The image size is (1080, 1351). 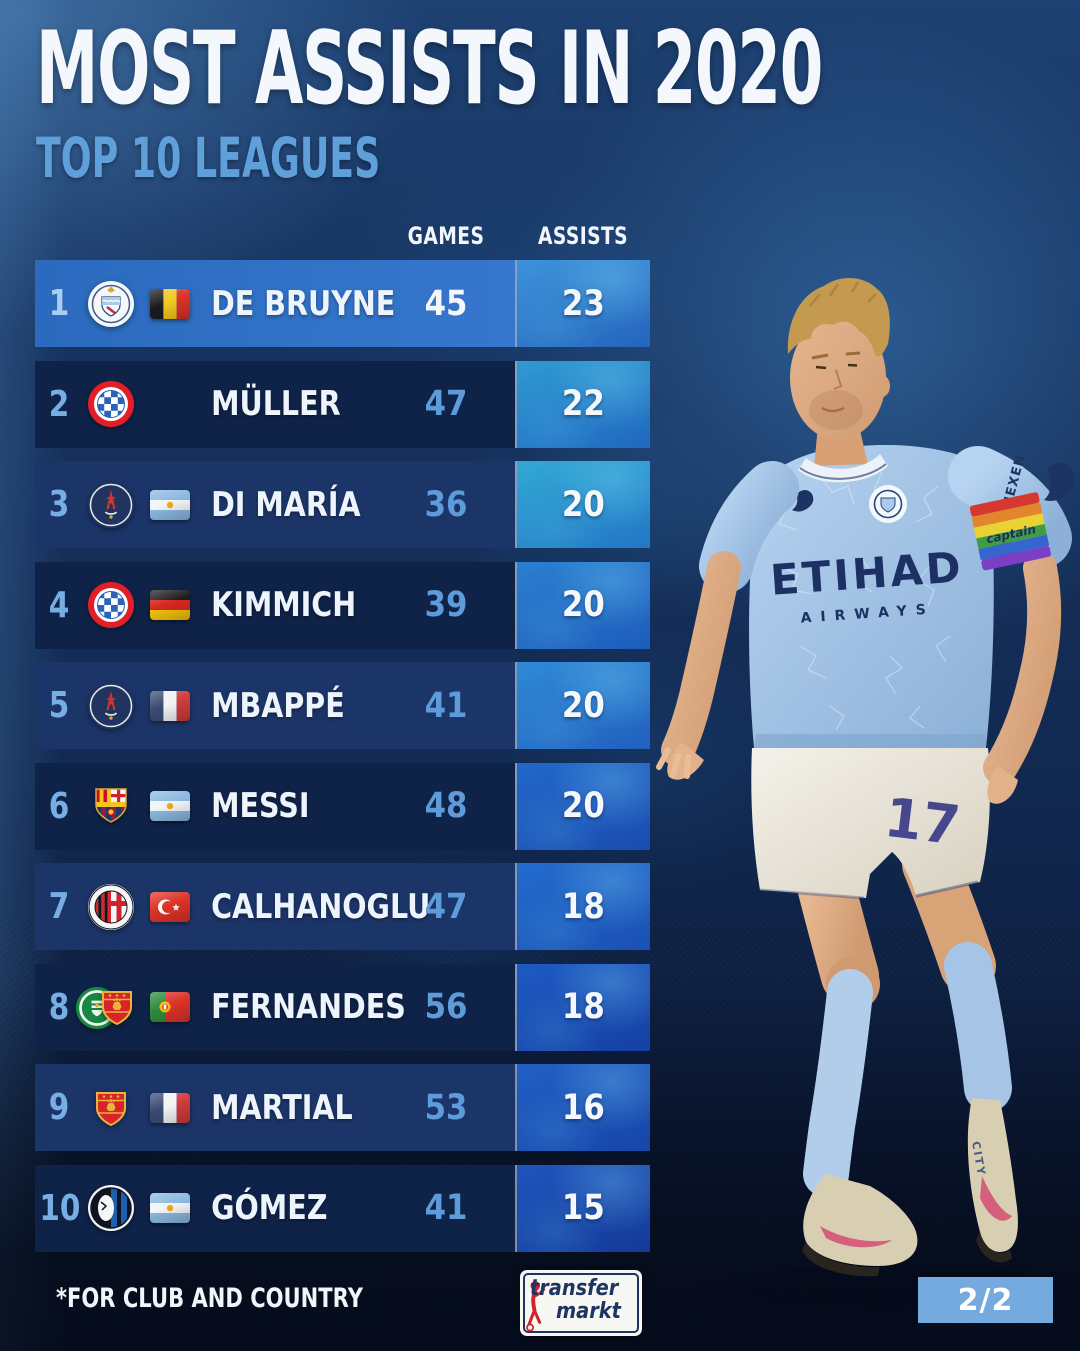 What do you see at coordinates (275, 1107) in the screenshot?
I see `table-row-main: 9 MARTIAL 53` at bounding box center [275, 1107].